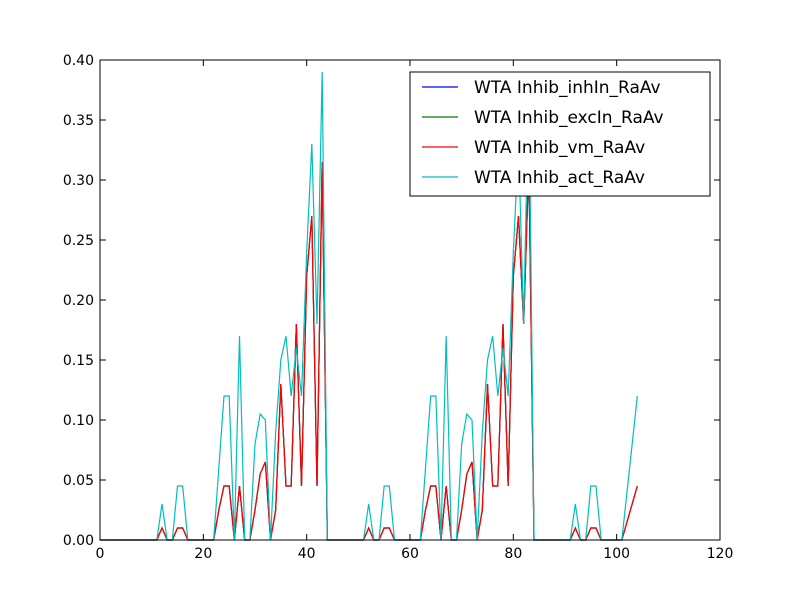 This screenshot has height=605, width=800. What do you see at coordinates (78, 181) in the screenshot?
I see `y-tick-label: 0.30` at bounding box center [78, 181].